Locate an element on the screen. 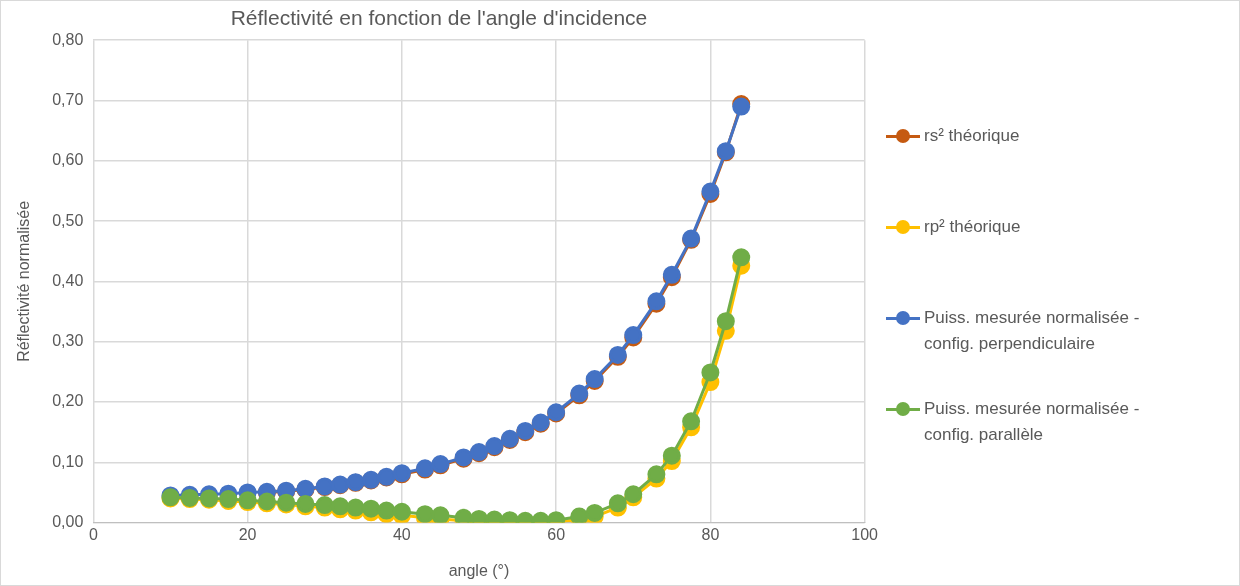  x-tick-label: 0 is located at coordinates (93, 534).